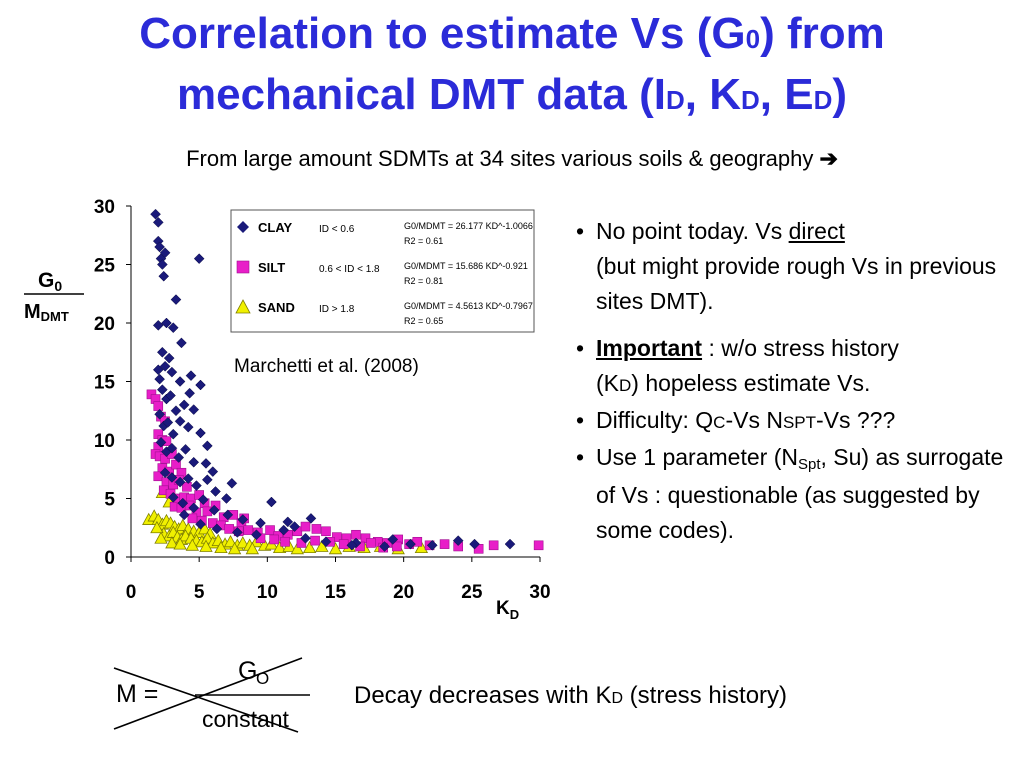 This screenshot has width=1024, height=768. Describe the element at coordinates (243, 306) in the screenshot. I see `legend-sand-marker` at that location.